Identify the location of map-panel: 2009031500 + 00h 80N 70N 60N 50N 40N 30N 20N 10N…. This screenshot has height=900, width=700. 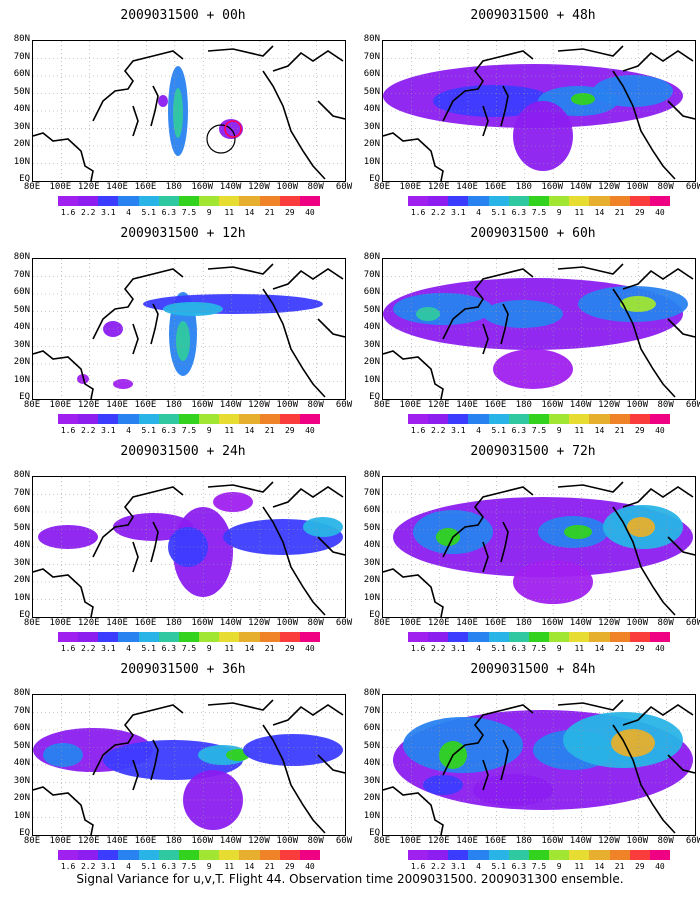
(183, 115).